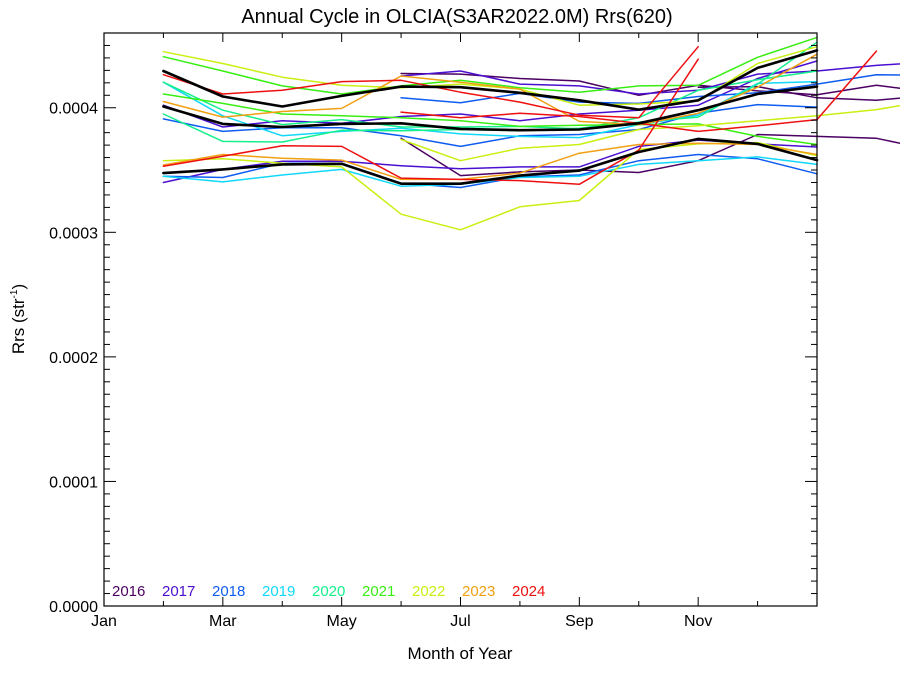  Describe the element at coordinates (478, 591) in the screenshot. I see `legend-entry-2023: 2023` at that location.